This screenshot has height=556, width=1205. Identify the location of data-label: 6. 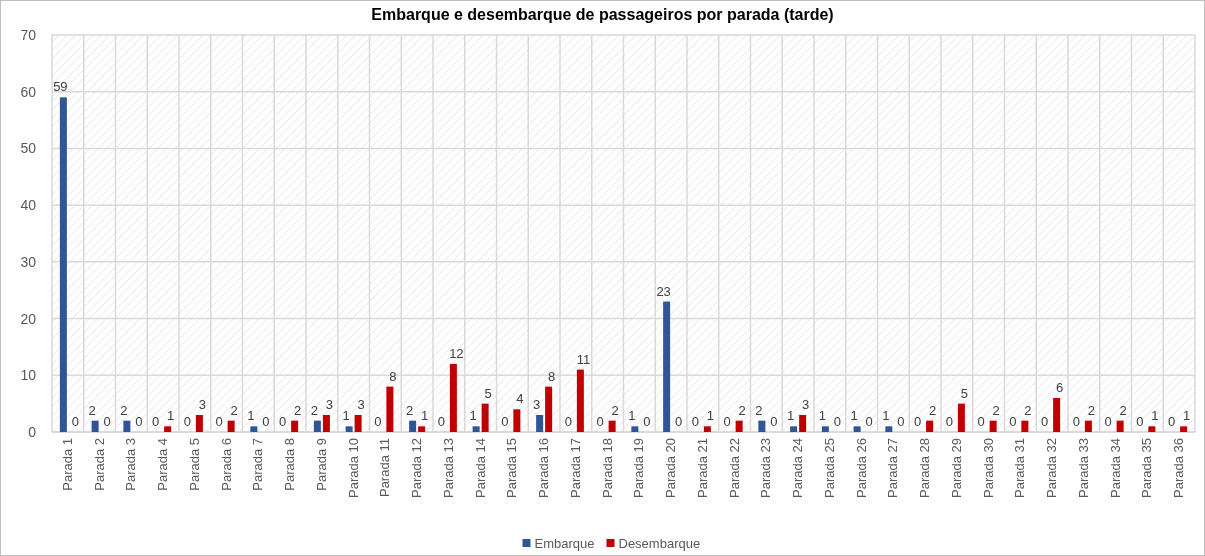
(1060, 387).